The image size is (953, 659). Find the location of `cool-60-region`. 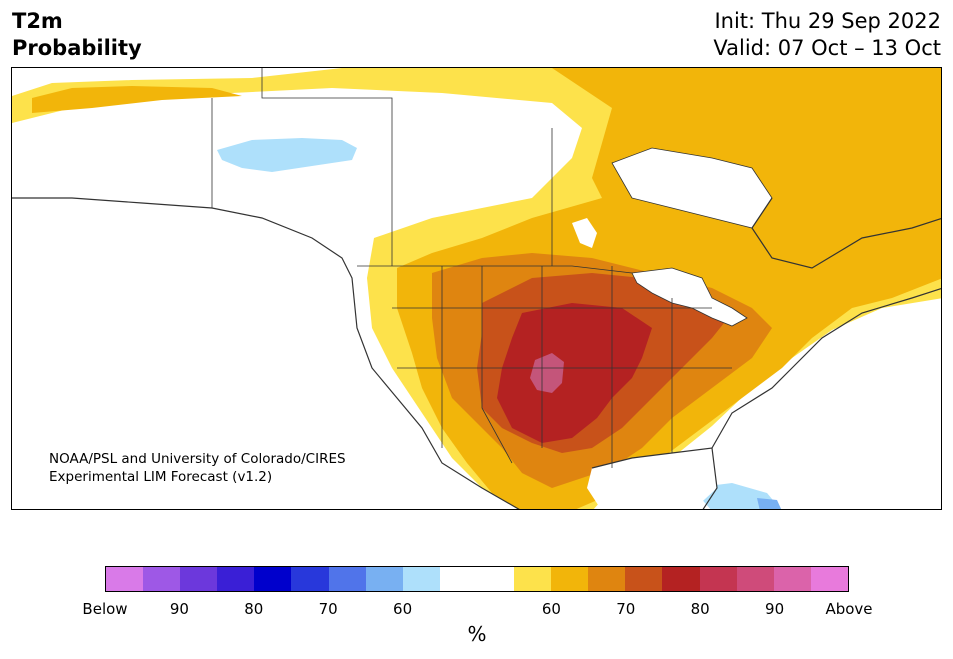

cool-60-region is located at coordinates (287, 155).